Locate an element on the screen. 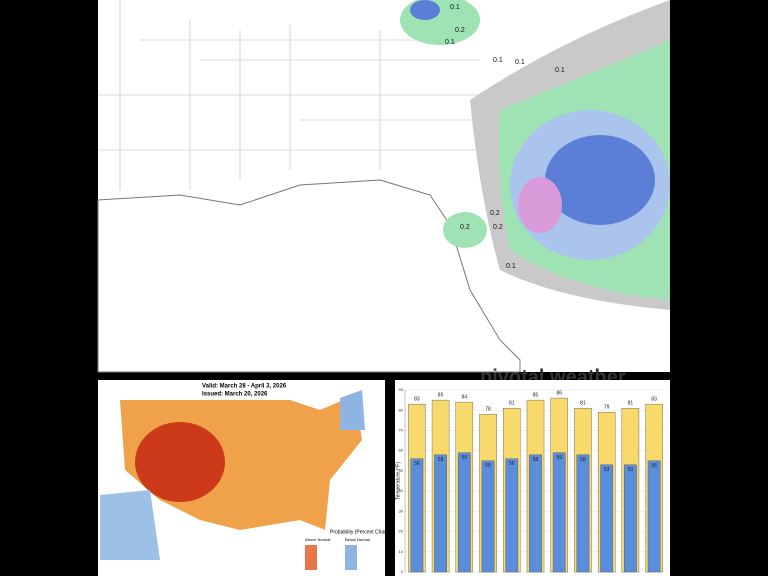  value-label: 86 is located at coordinates (559, 393).